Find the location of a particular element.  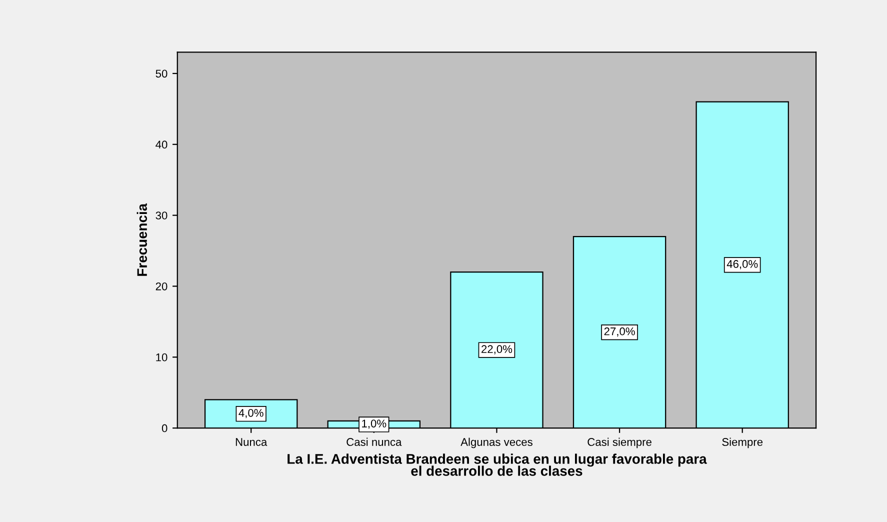

y-tick-label: 40 is located at coordinates (162, 144).